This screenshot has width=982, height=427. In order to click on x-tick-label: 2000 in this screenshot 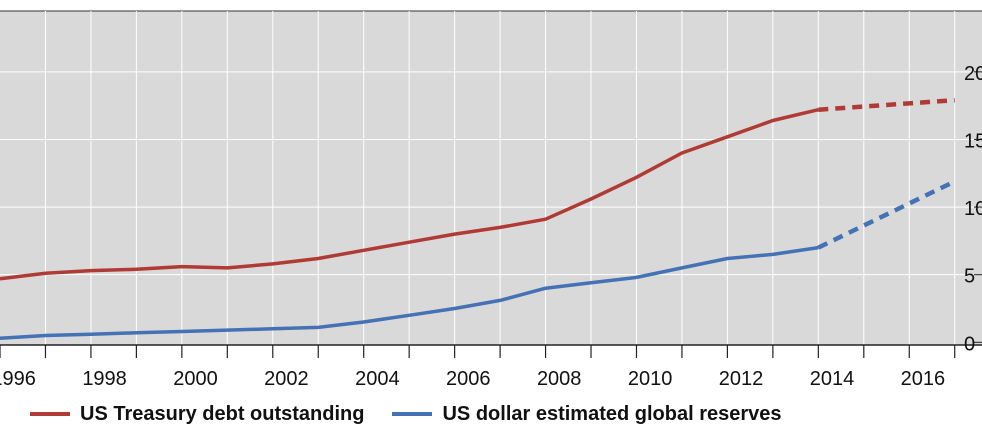, I will do `click(195, 379)`.